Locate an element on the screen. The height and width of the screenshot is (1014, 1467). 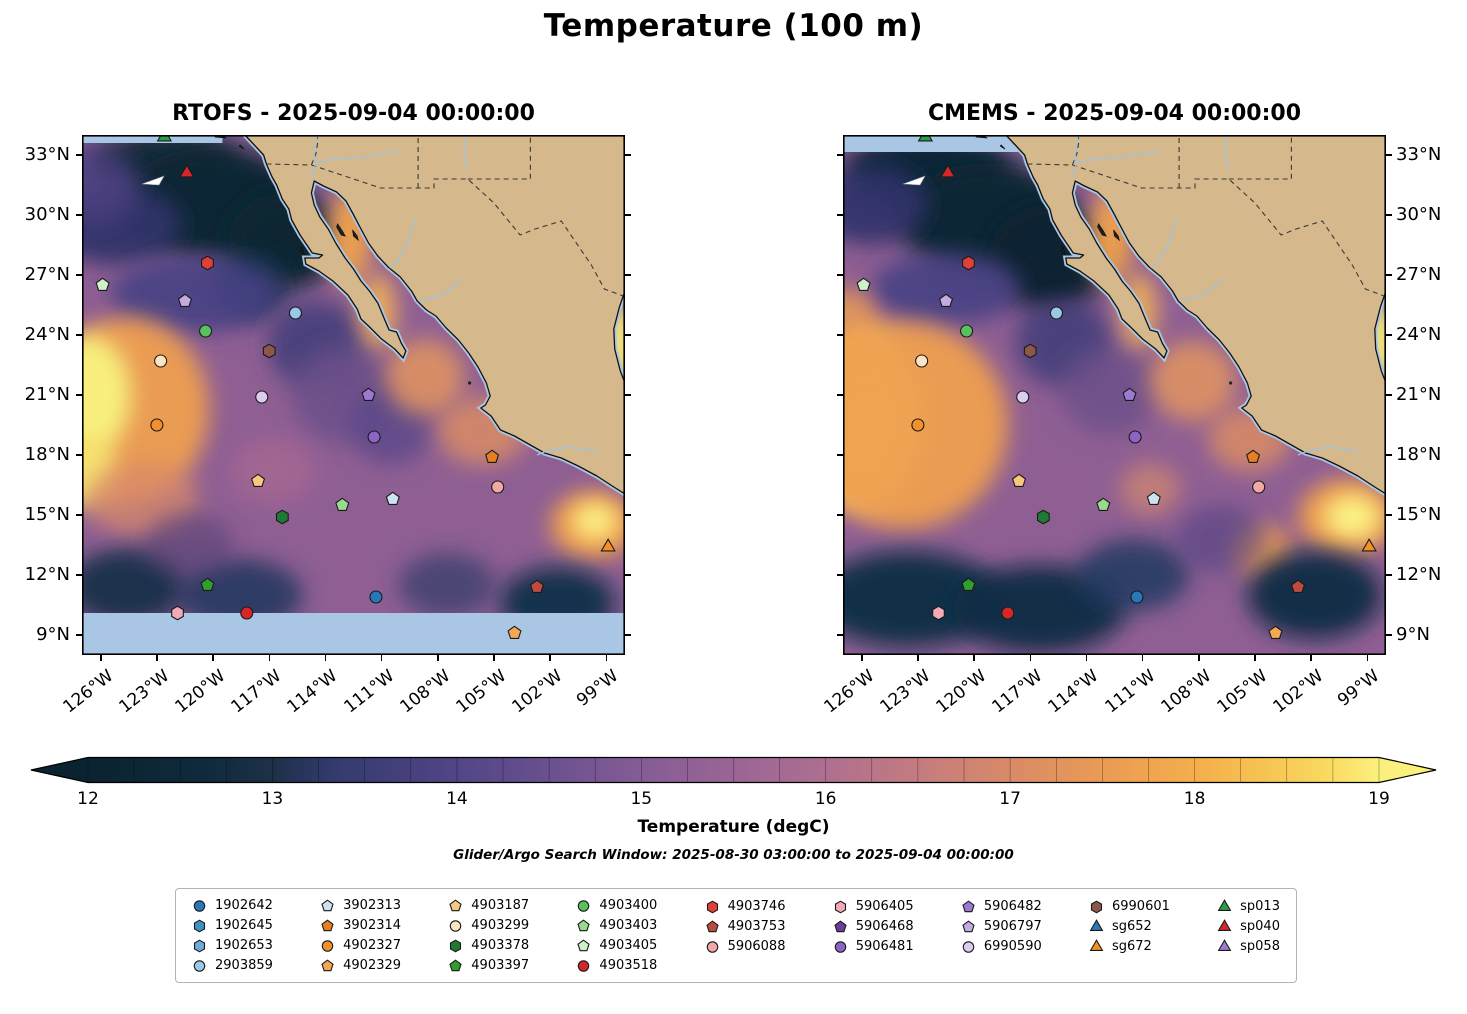
legend: 1902642 1902645 1902653 2903859 is located at coordinates (736, 935).